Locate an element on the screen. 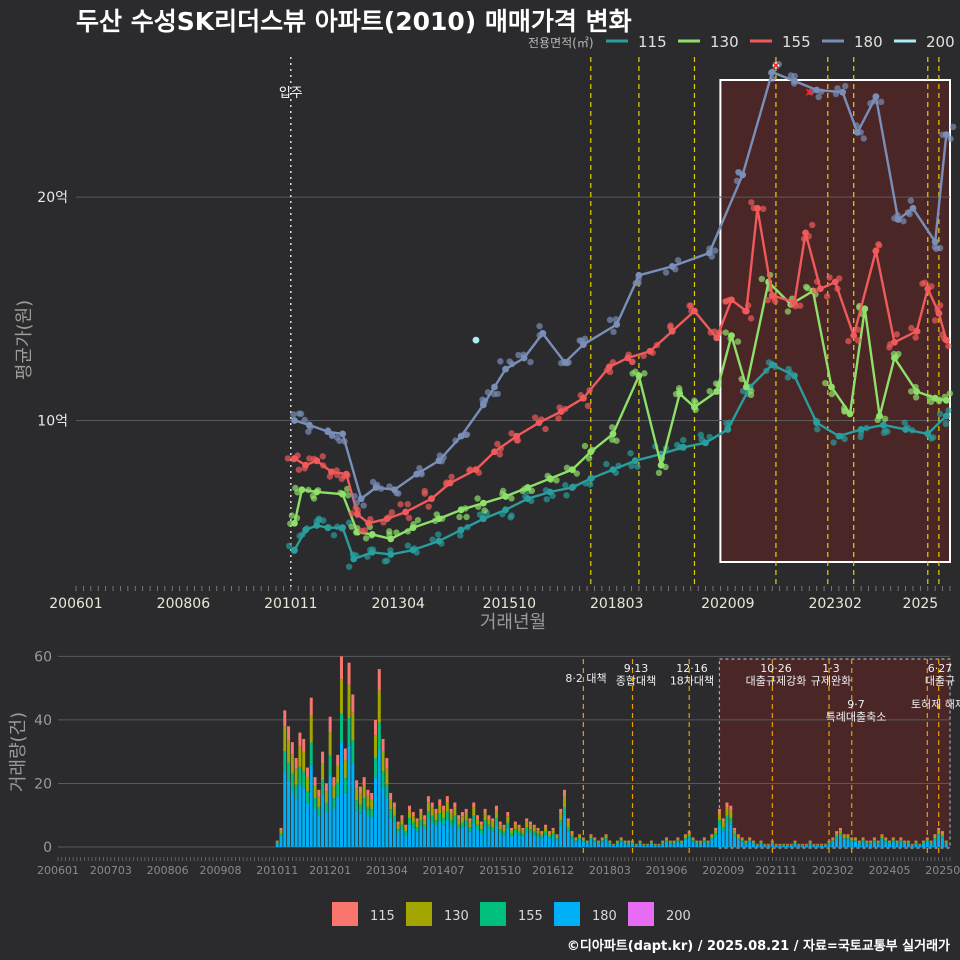  y-tick-label: 20억 is located at coordinates (52, 198).